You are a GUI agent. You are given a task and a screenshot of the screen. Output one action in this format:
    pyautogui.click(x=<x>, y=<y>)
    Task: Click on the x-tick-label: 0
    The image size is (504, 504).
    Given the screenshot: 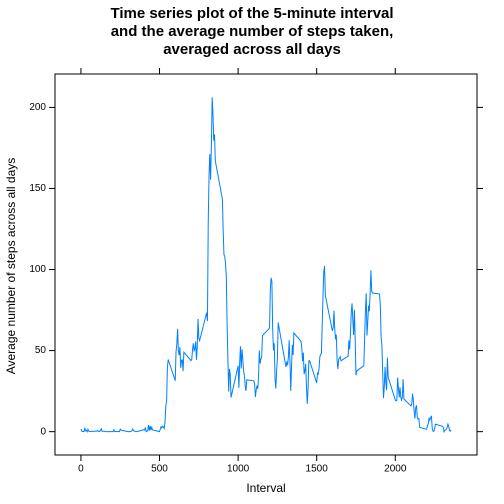 What is the action you would take?
    pyautogui.click(x=81, y=469)
    